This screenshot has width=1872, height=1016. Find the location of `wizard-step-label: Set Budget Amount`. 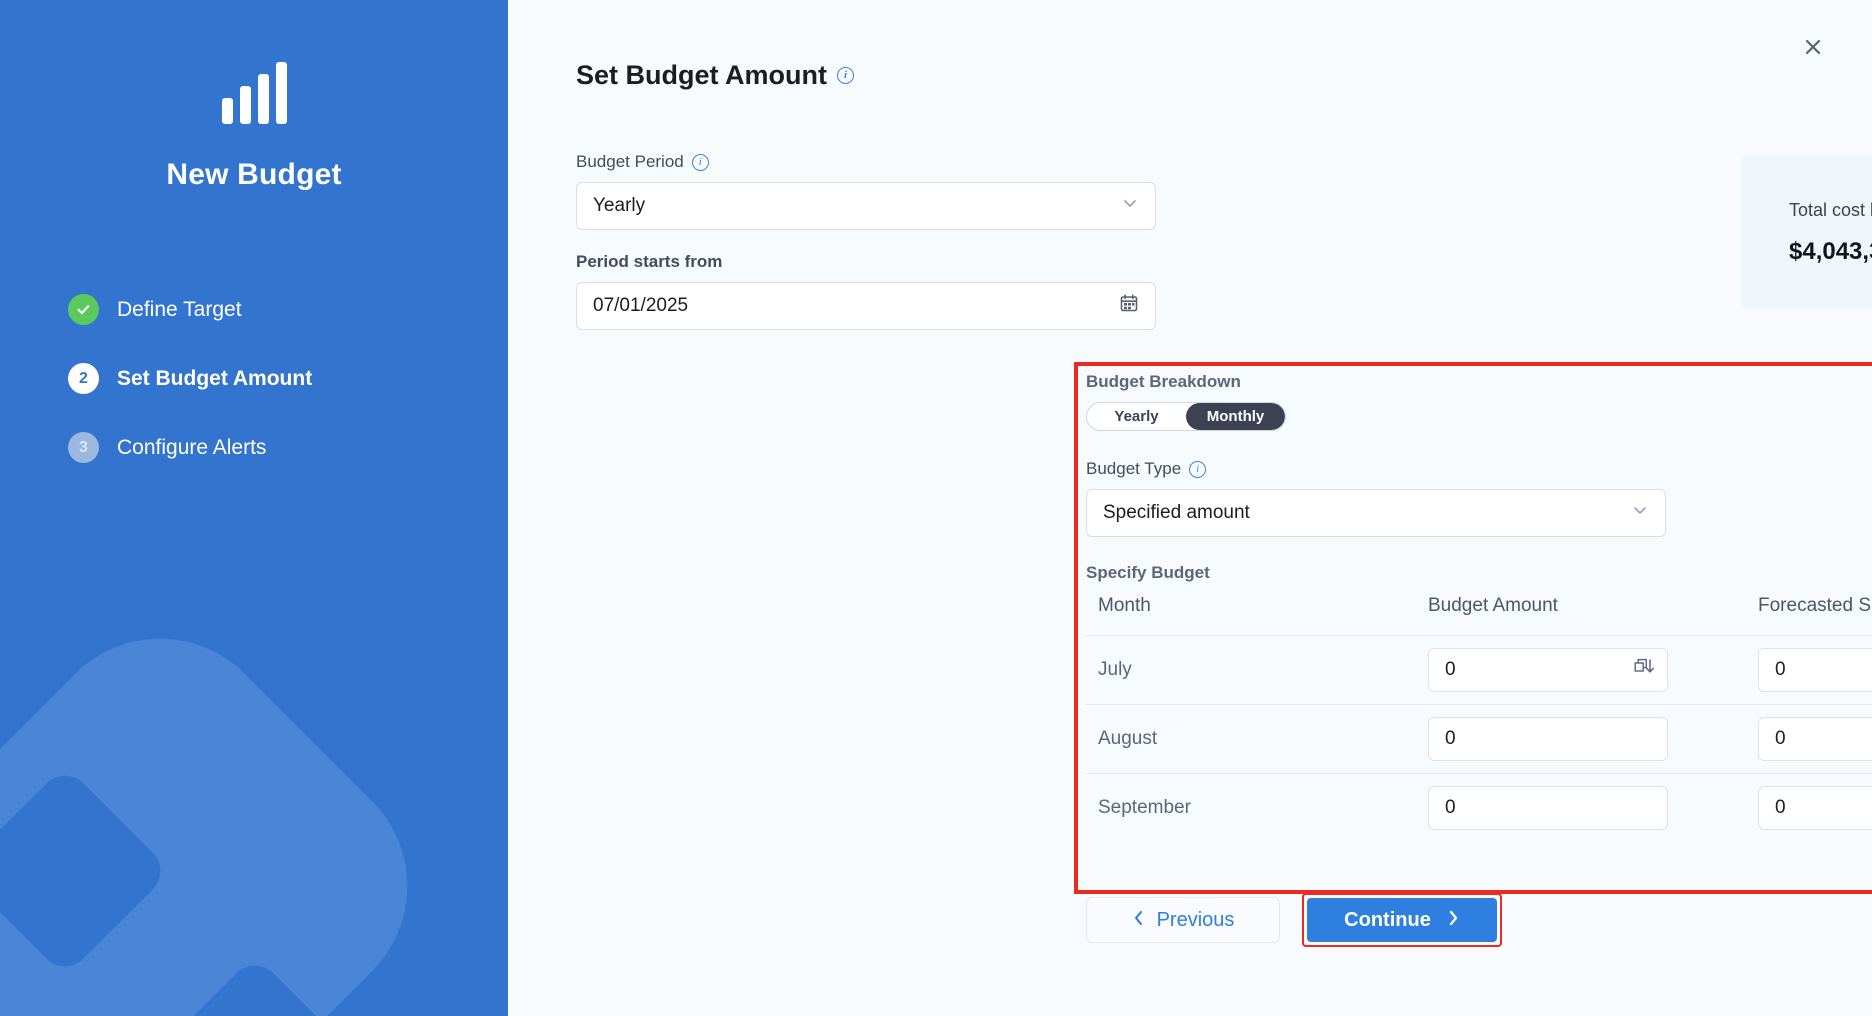

wizard-step-label: Set Budget Amount is located at coordinates (215, 378).